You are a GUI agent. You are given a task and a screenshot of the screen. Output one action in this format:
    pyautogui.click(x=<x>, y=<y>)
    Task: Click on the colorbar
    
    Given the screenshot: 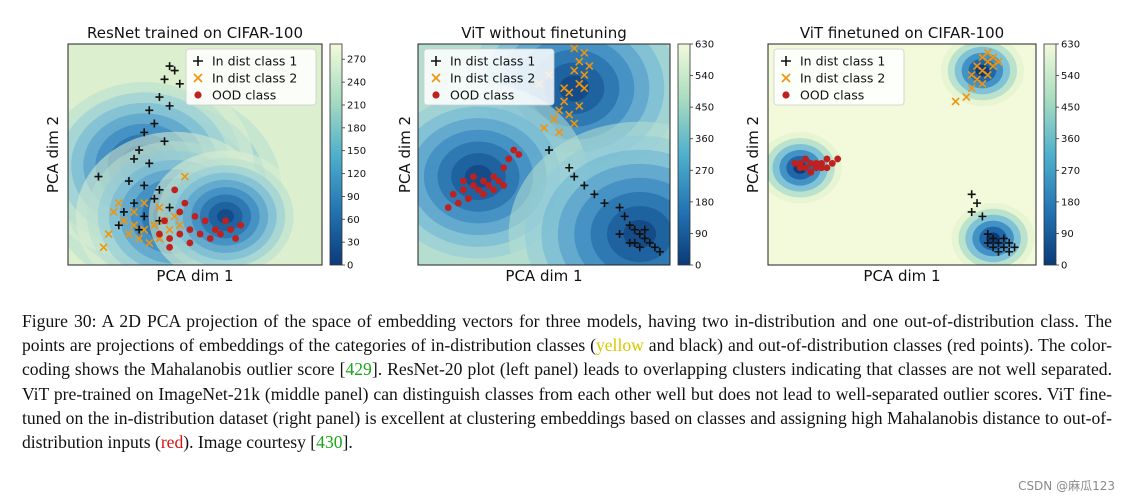 What is the action you would take?
    pyautogui.click(x=336, y=154)
    